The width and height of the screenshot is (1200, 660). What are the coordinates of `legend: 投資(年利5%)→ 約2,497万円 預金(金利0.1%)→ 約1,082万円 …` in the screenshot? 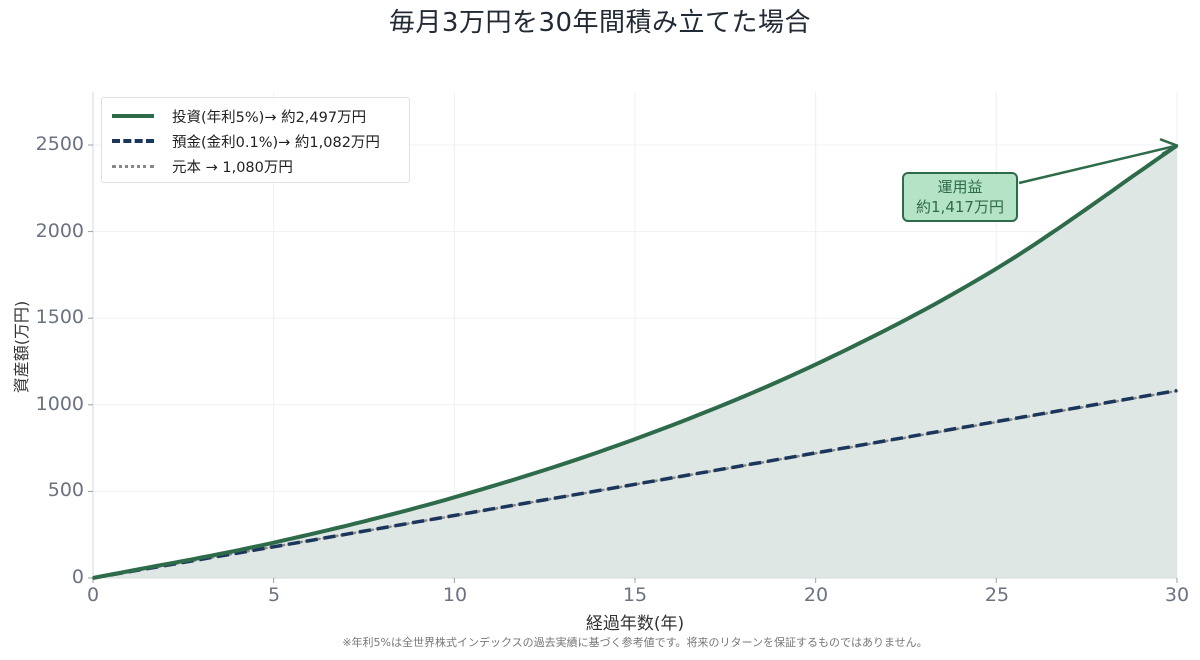 It's located at (255, 140).